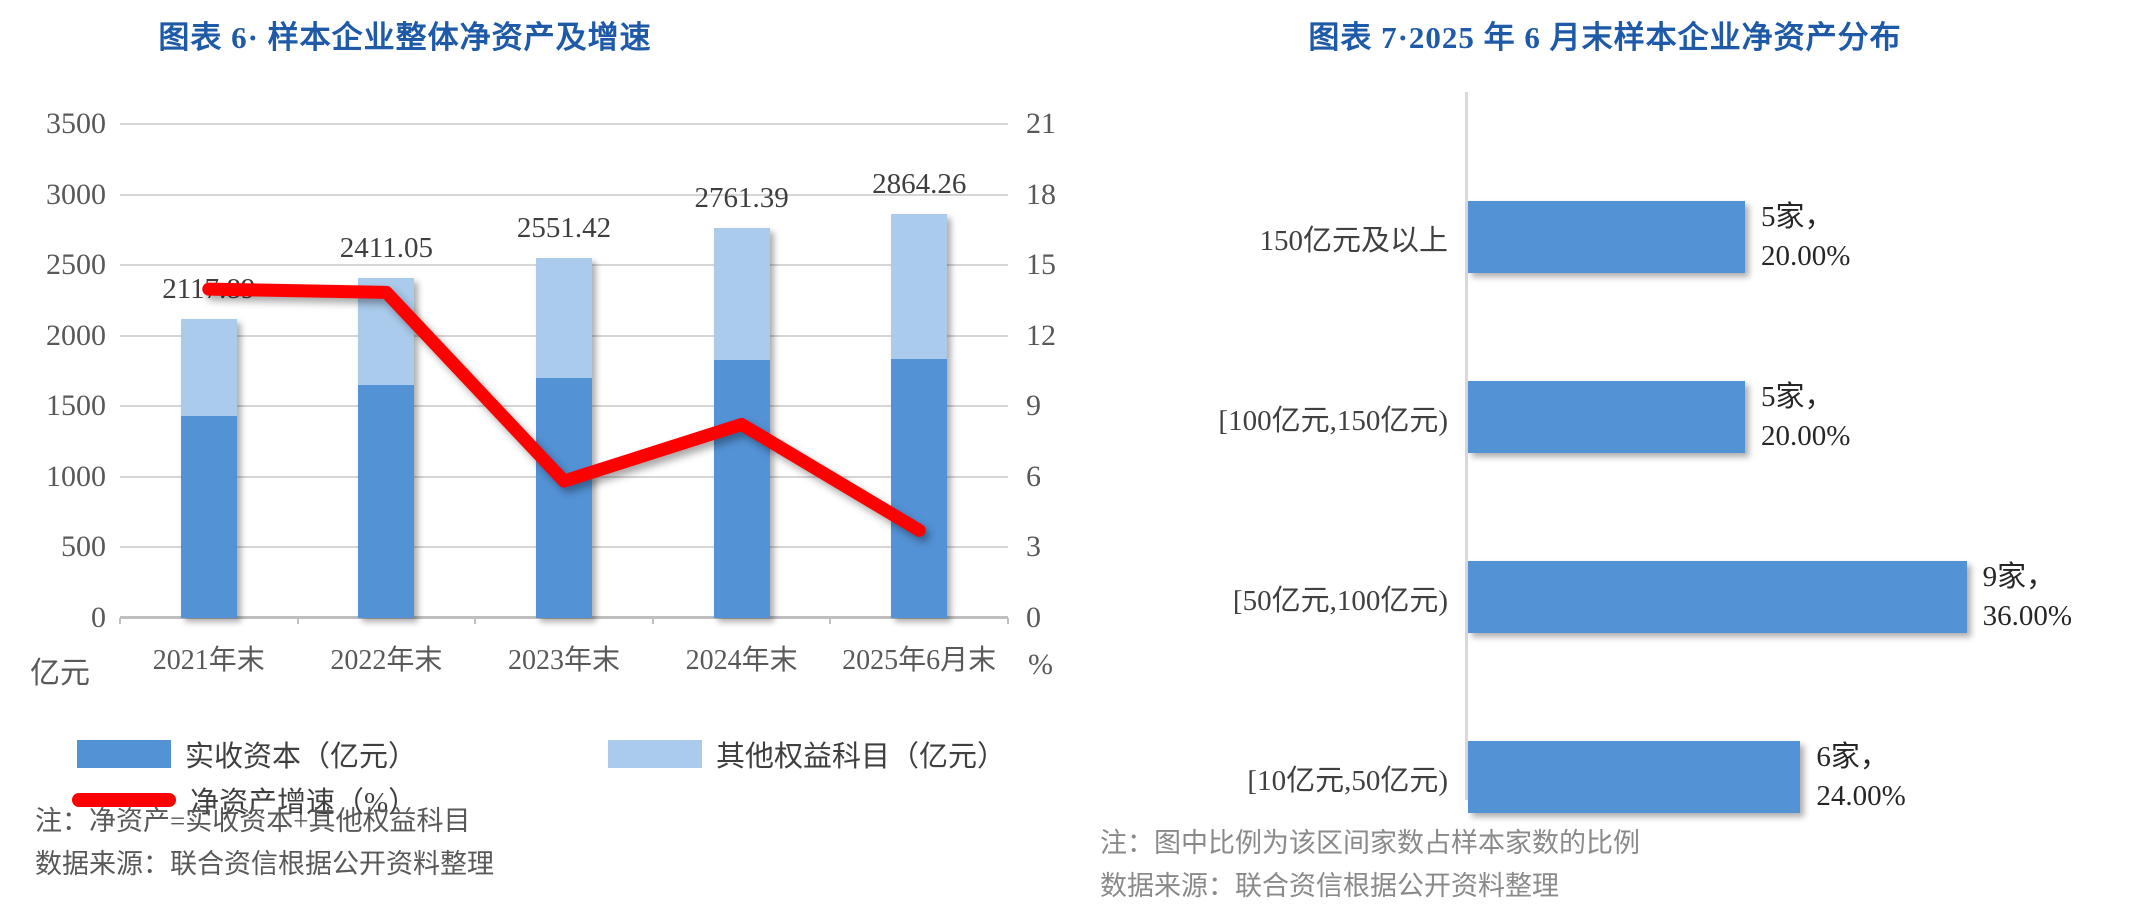  What do you see at coordinates (1605, 37) in the screenshot?
I see `figure-7-title: 图表 7·2025 年 6 月末样本企业净资产分布` at bounding box center [1605, 37].